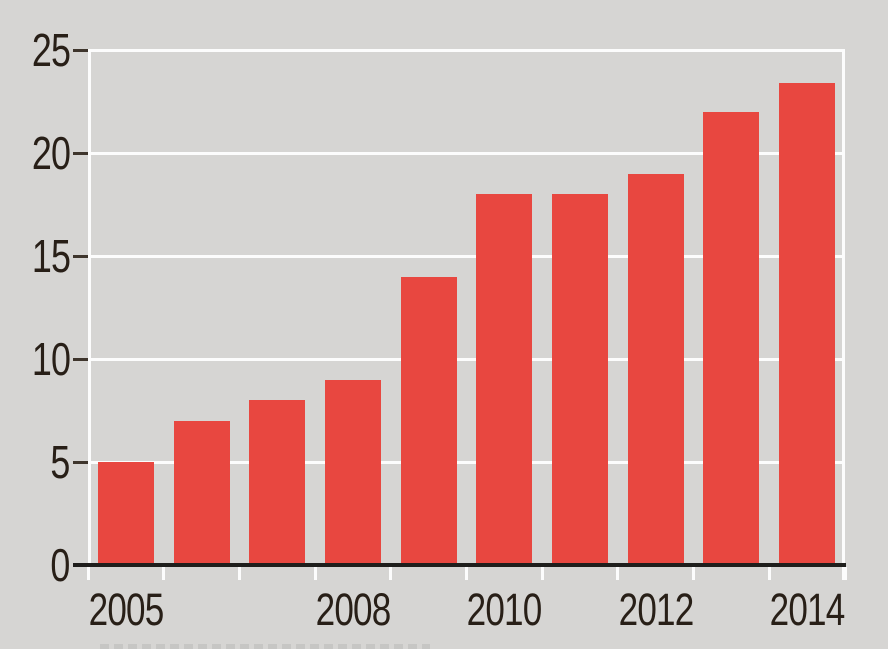 The height and width of the screenshot is (649, 888). I want to click on y-axis-label-text: 5, so click(60, 462).